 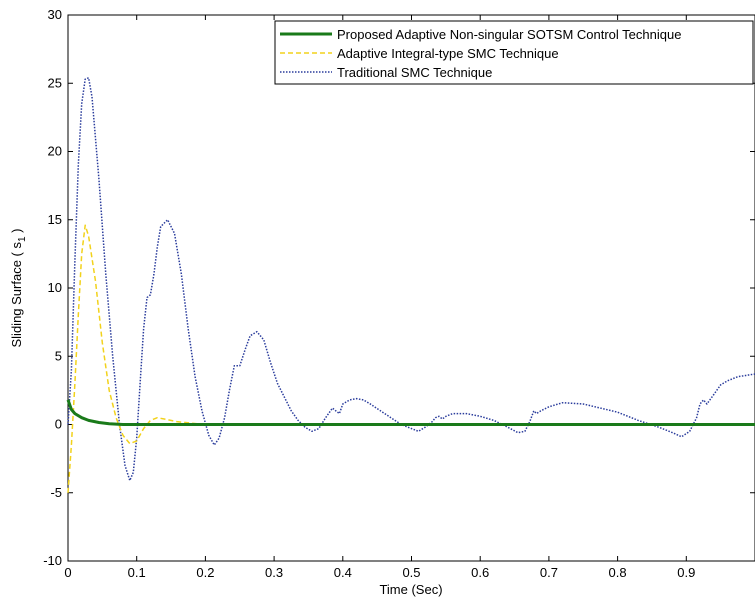 What do you see at coordinates (16, 295) in the screenshot?
I see `y-axis-label-main: Sliding Surface ( s` at bounding box center [16, 295].